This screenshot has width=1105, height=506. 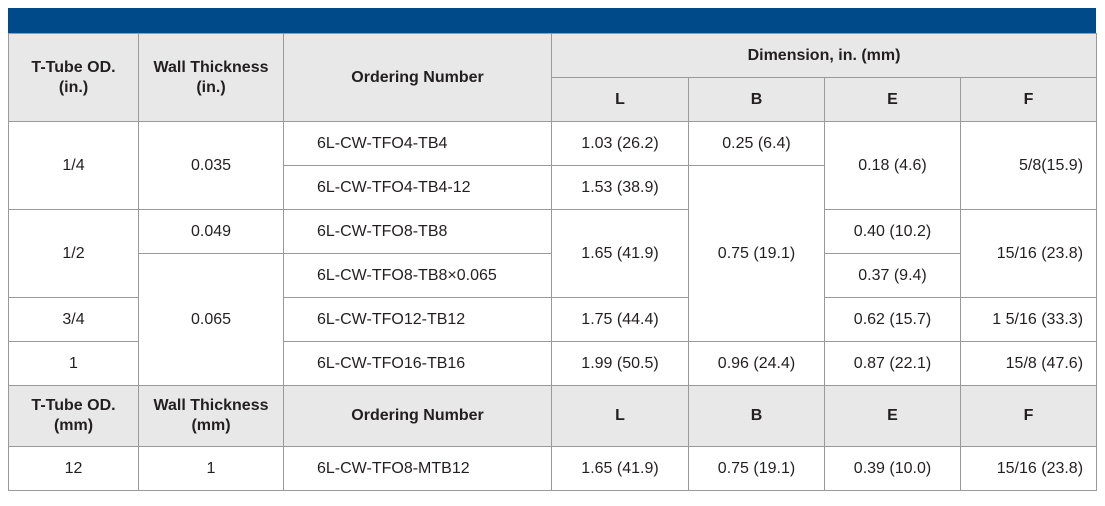 I want to click on cell: 1/4, so click(x=73, y=165).